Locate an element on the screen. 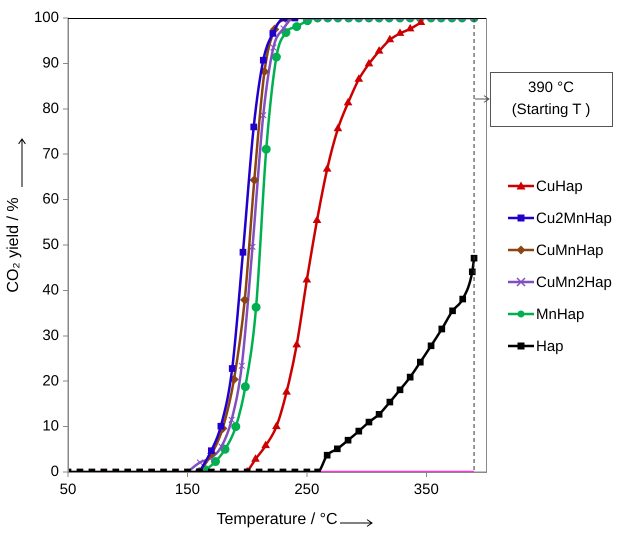 The height and width of the screenshot is (533, 627). legend-label: CuMn2Hap is located at coordinates (574, 282).